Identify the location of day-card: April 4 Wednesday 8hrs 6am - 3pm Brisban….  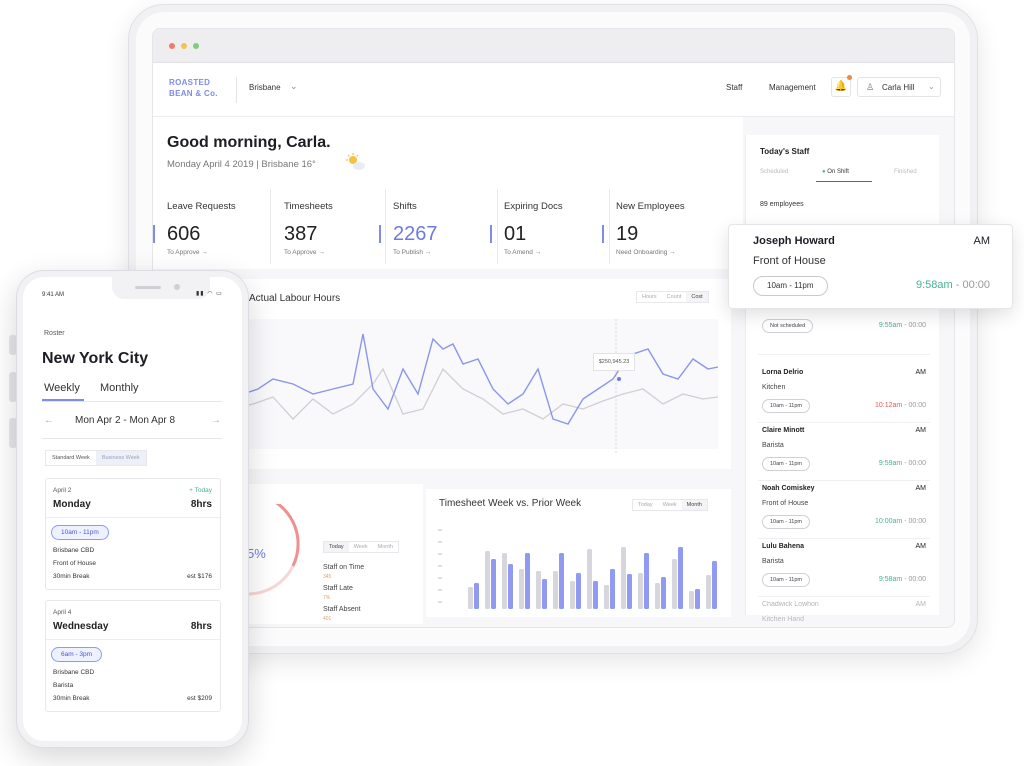
(133, 656).